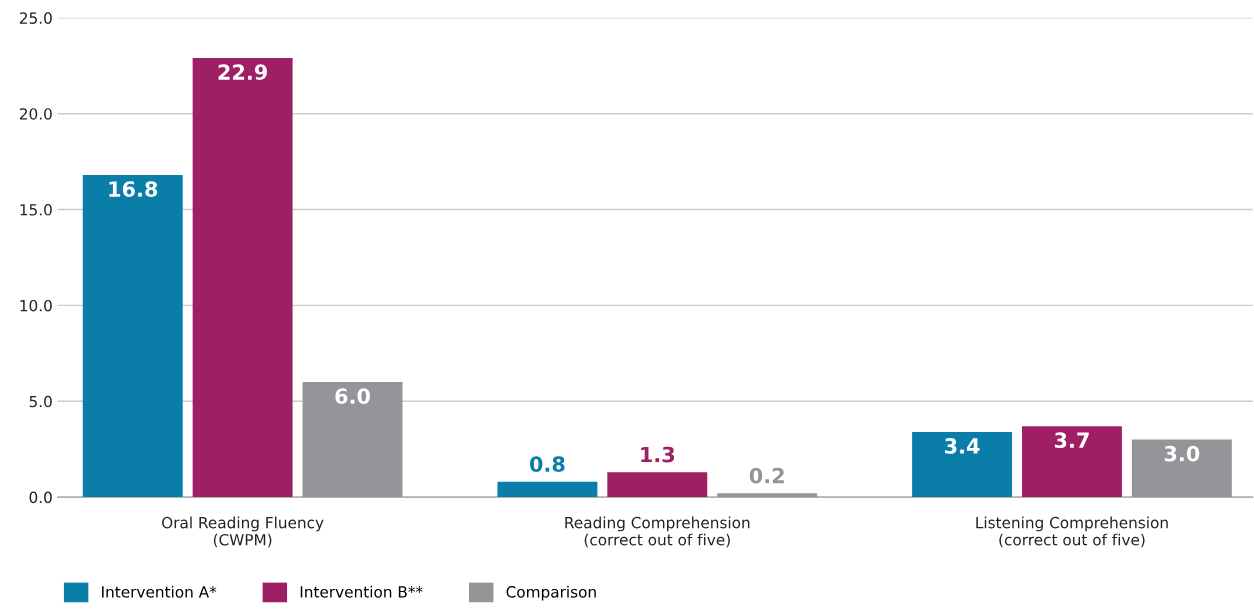 Image resolution: width=1254 pixels, height=616 pixels. What do you see at coordinates (551, 593) in the screenshot?
I see `legend-label: Comparison` at bounding box center [551, 593].